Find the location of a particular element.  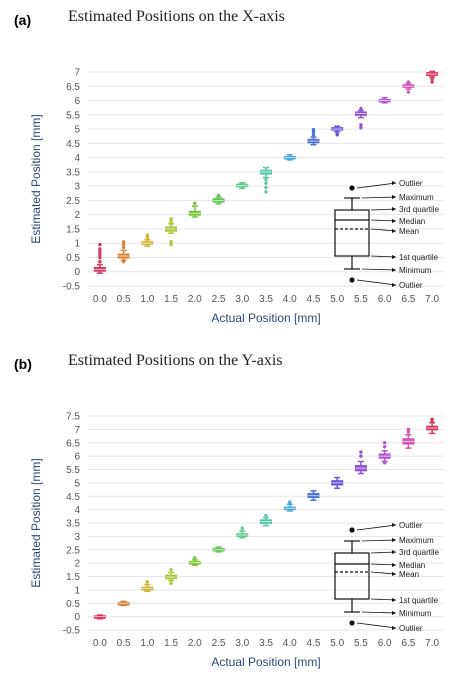

y-tick-label: 2 is located at coordinates (77, 564).